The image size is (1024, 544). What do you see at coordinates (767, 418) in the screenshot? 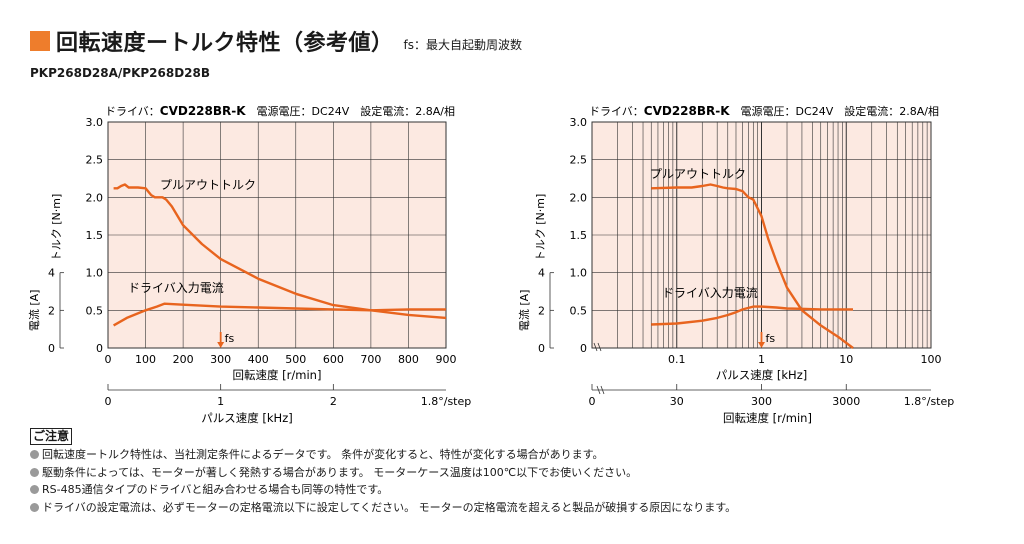
I see `secondary-axis-label: 回転速度 [r/min]` at bounding box center [767, 418].